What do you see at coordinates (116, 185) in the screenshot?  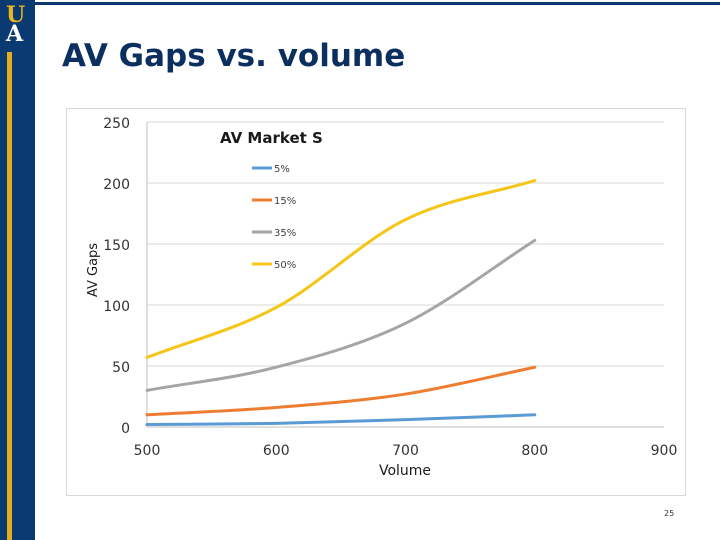 I see `y-tick-label: 200` at bounding box center [116, 185].